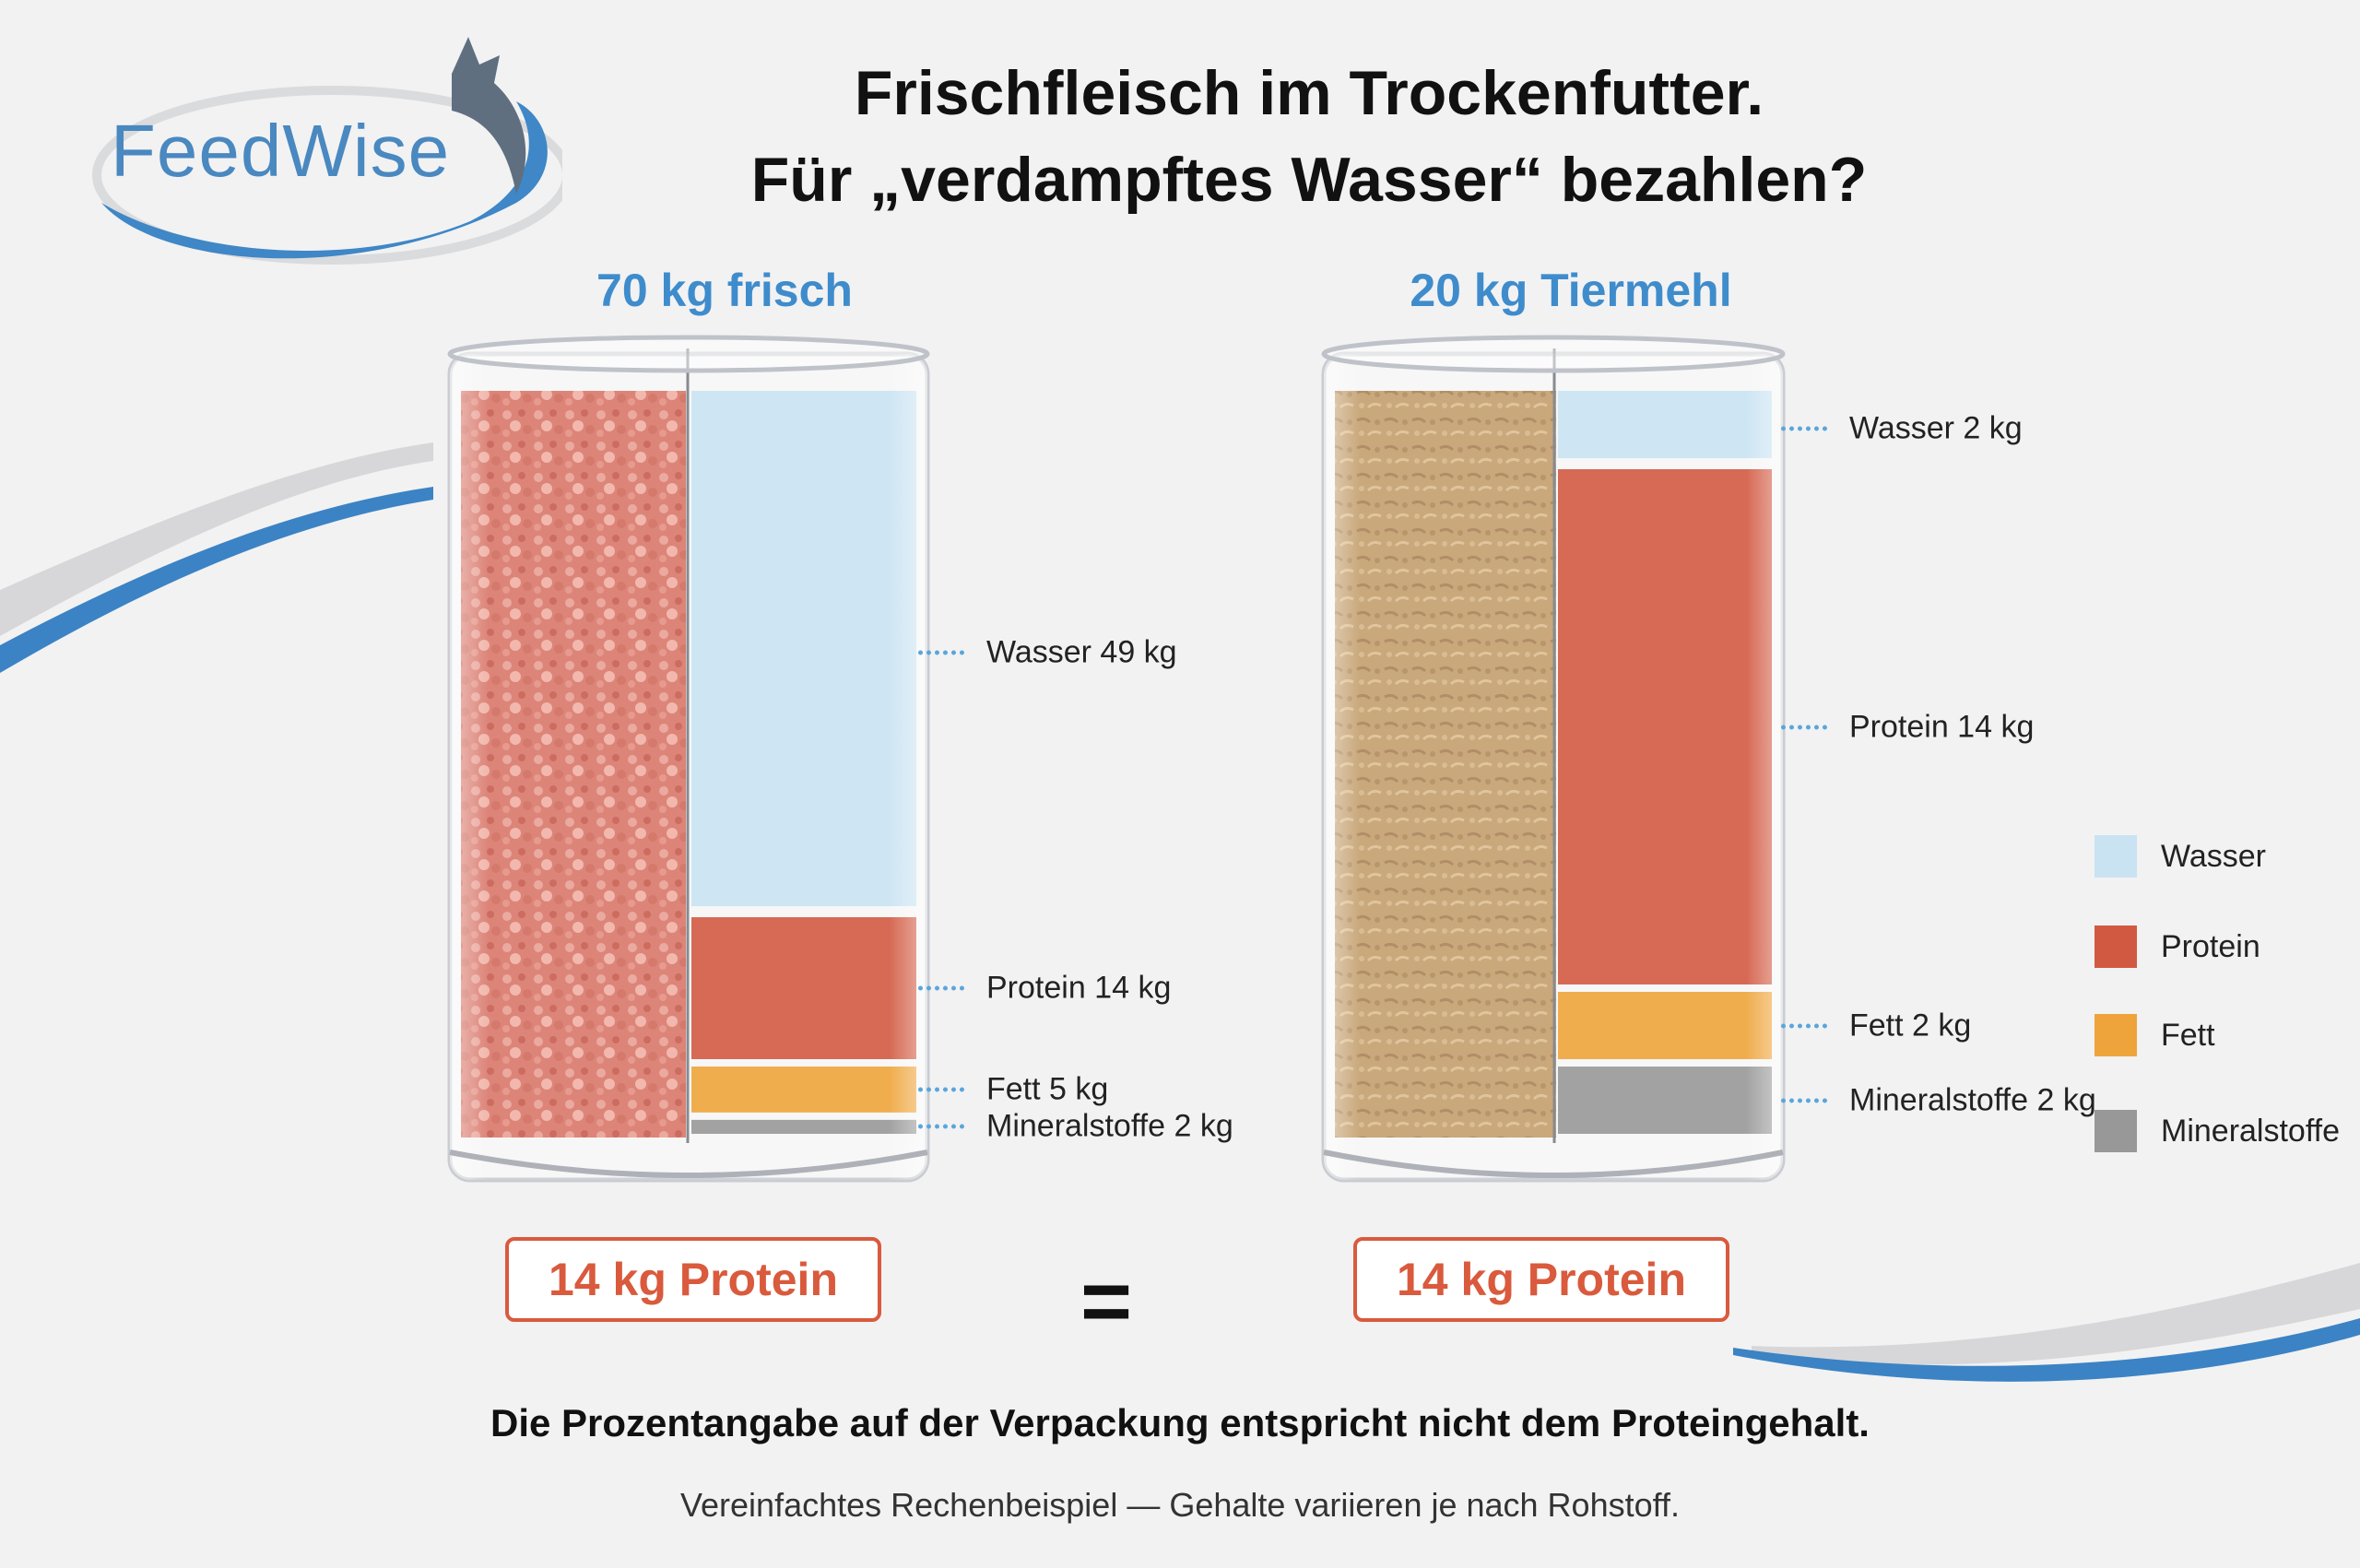 This screenshot has width=2360, height=1568. I want to click on legend-label: Wasser, so click(2213, 856).